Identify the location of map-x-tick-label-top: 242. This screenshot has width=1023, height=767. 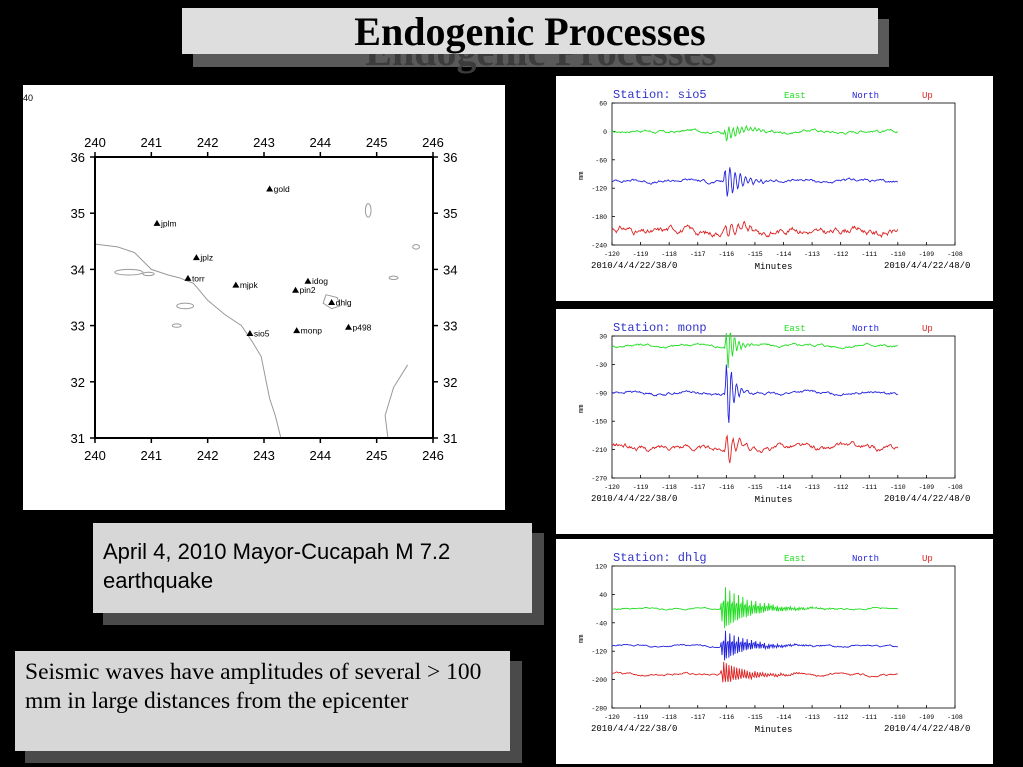
(208, 142).